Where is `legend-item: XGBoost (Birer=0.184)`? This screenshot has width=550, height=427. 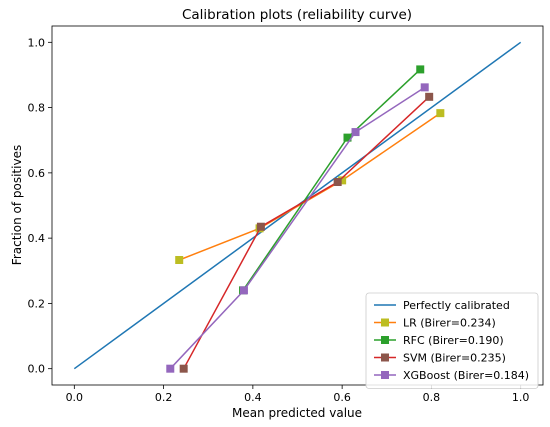 legend-item: XGBoost (Birer=0.184) is located at coordinates (451, 375).